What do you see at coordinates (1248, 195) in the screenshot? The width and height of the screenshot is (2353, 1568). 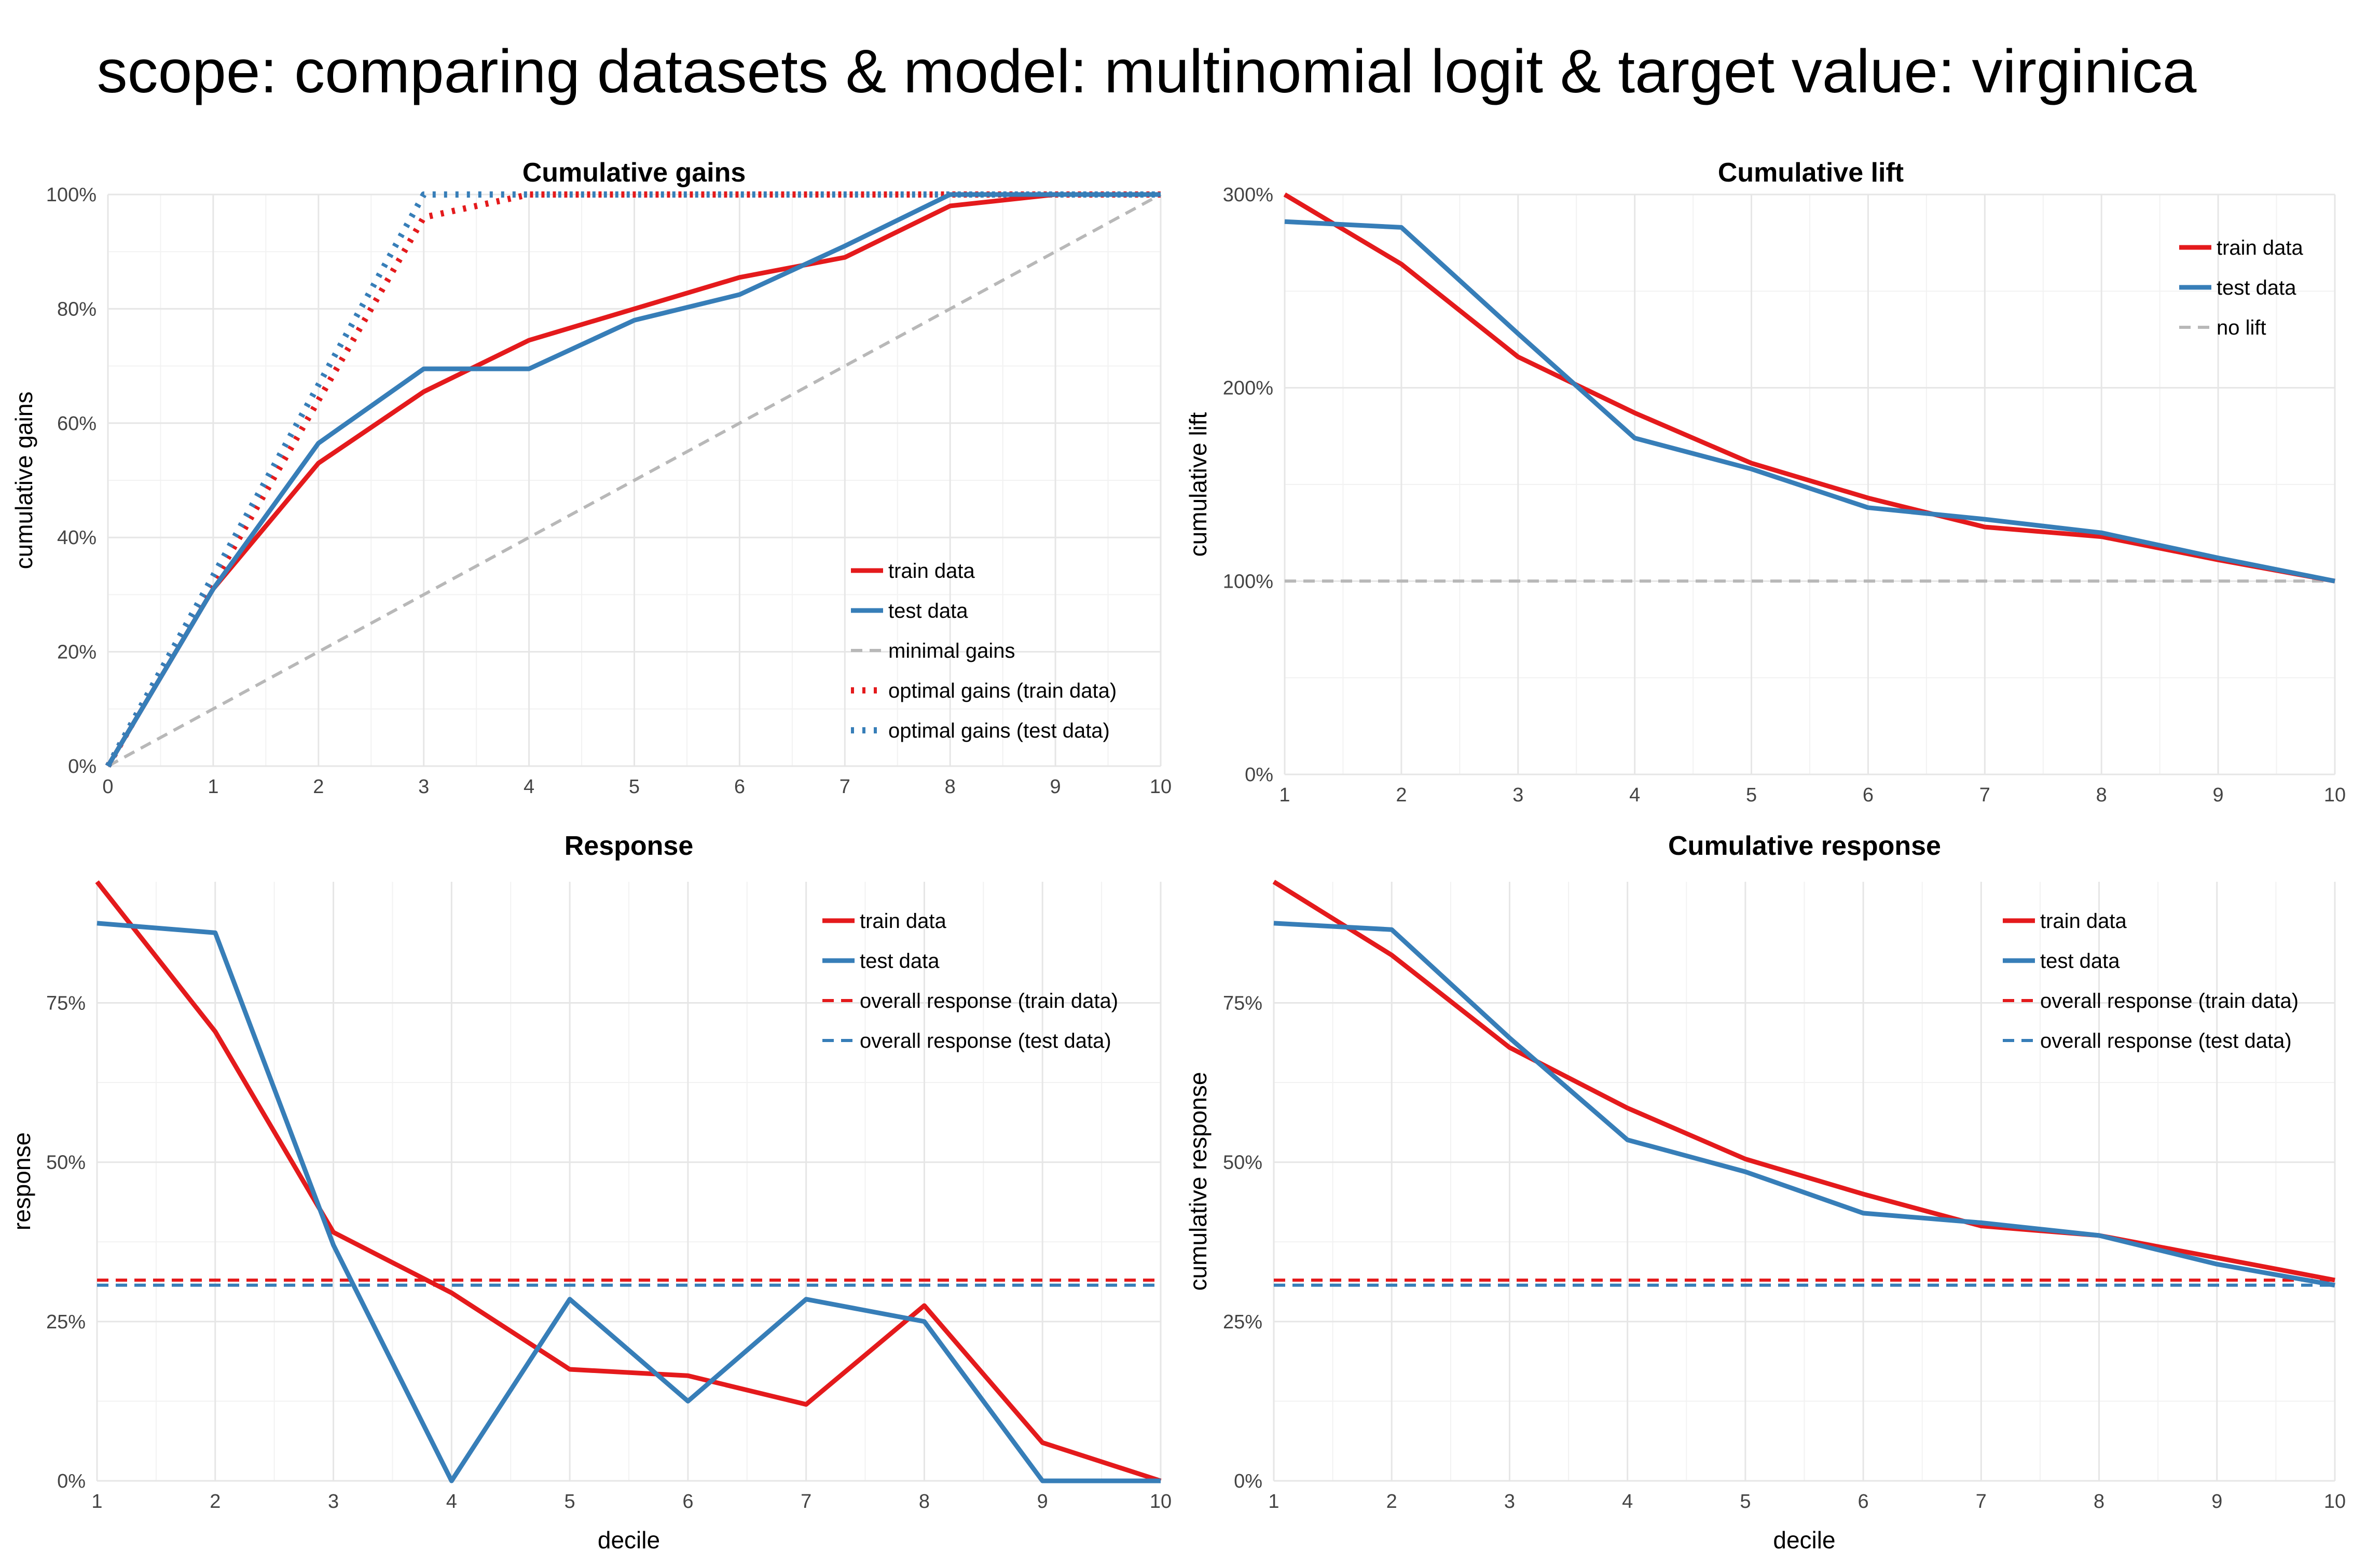 I see `y-tick-label: 300%` at bounding box center [1248, 195].